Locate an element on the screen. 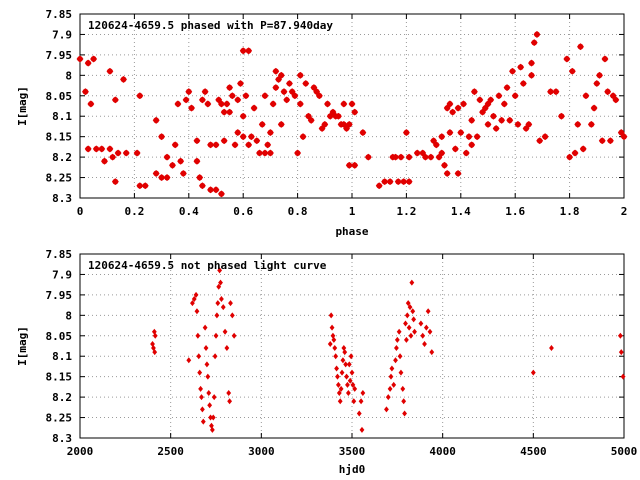  x-tick-label: 3500 is located at coordinates (352, 451).